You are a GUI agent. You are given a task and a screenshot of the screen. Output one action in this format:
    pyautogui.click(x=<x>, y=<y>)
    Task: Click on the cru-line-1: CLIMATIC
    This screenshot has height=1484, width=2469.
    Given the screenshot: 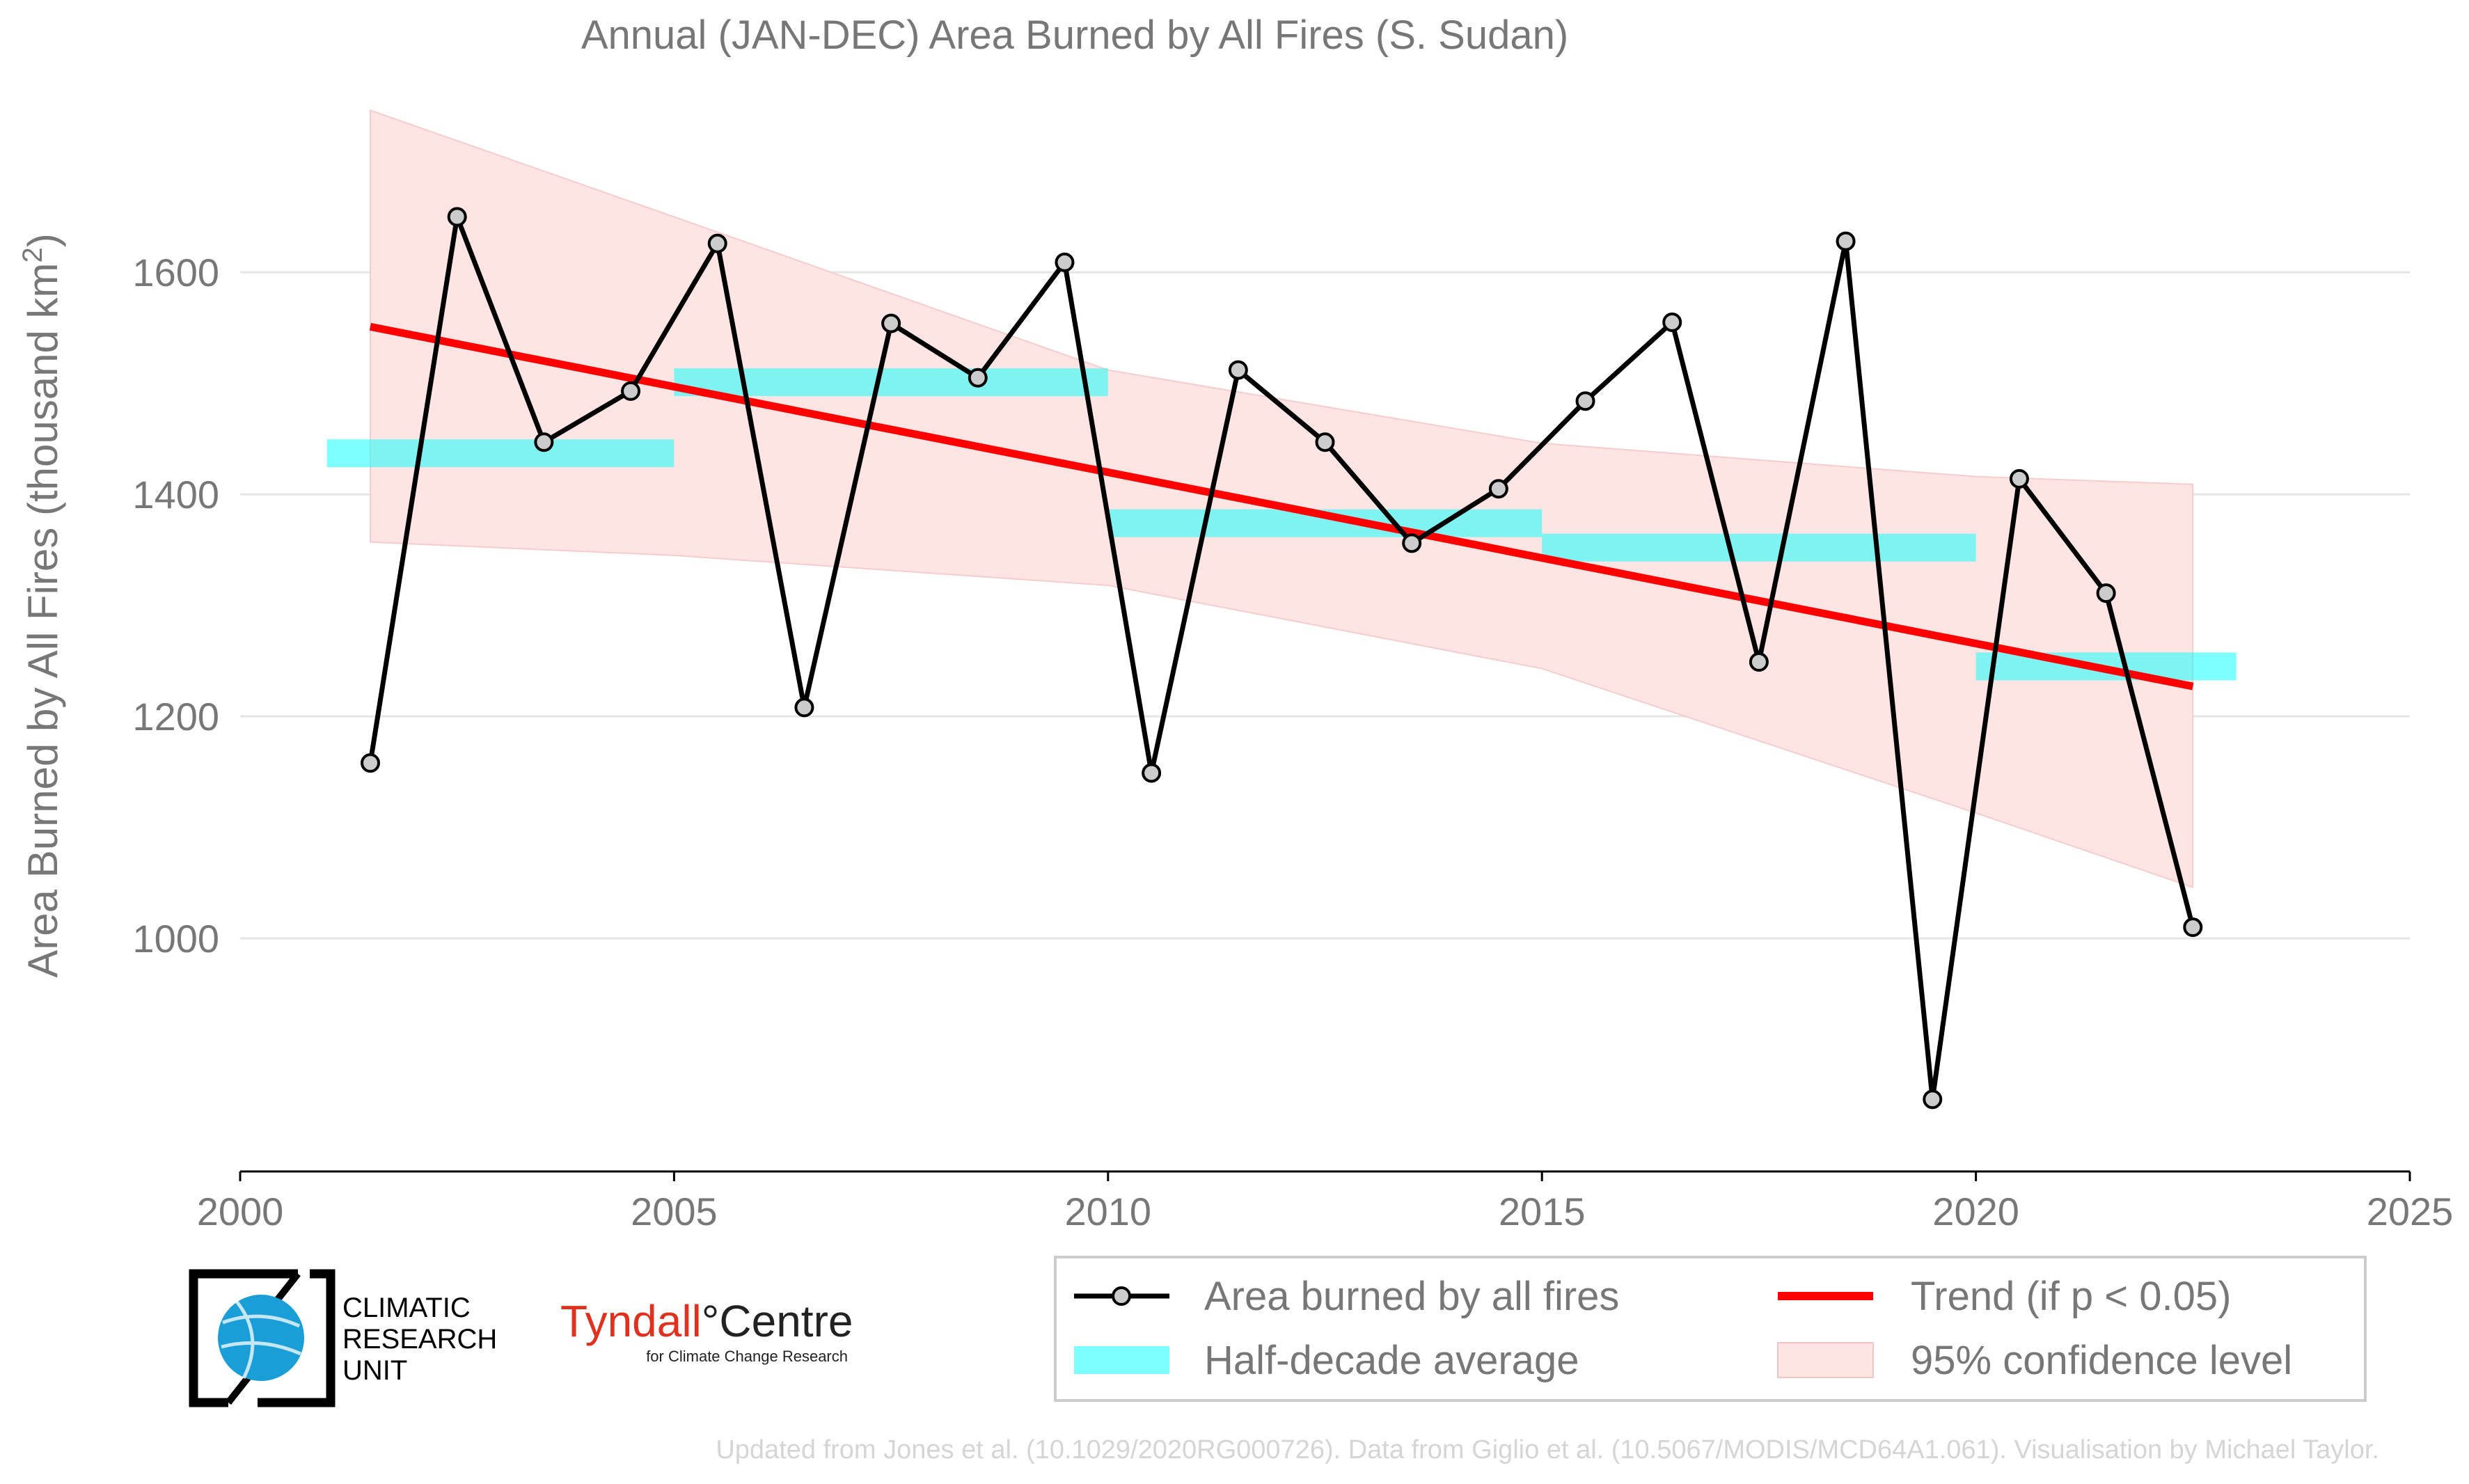 What is the action you would take?
    pyautogui.click(x=406, y=1308)
    